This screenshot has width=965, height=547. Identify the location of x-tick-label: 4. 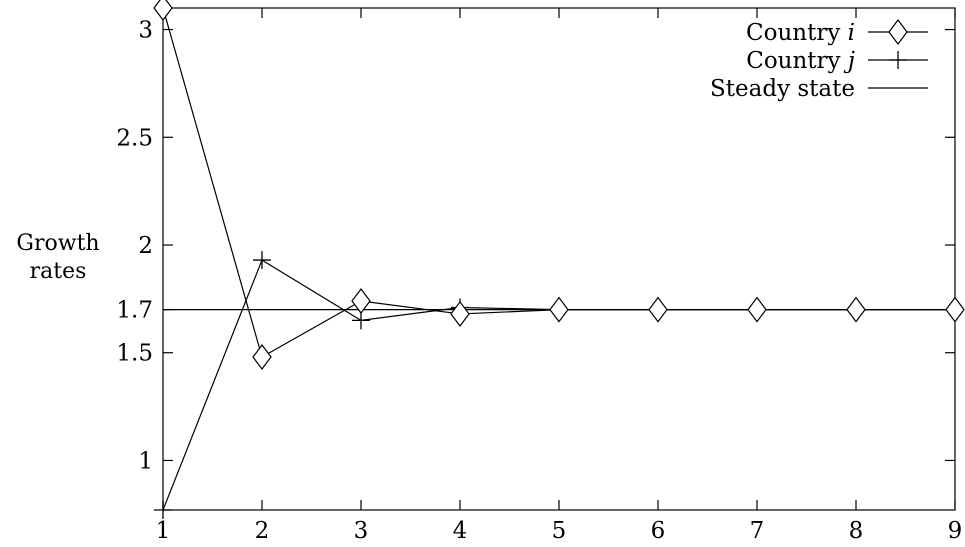
(460, 531).